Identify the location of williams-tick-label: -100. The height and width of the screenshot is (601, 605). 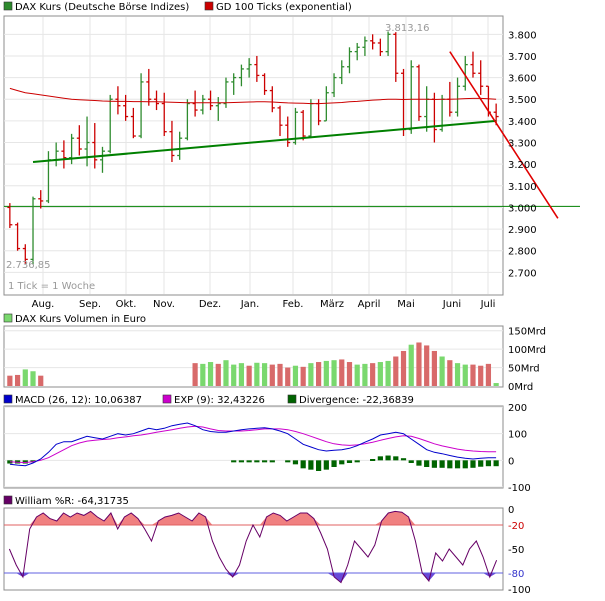
(519, 590).